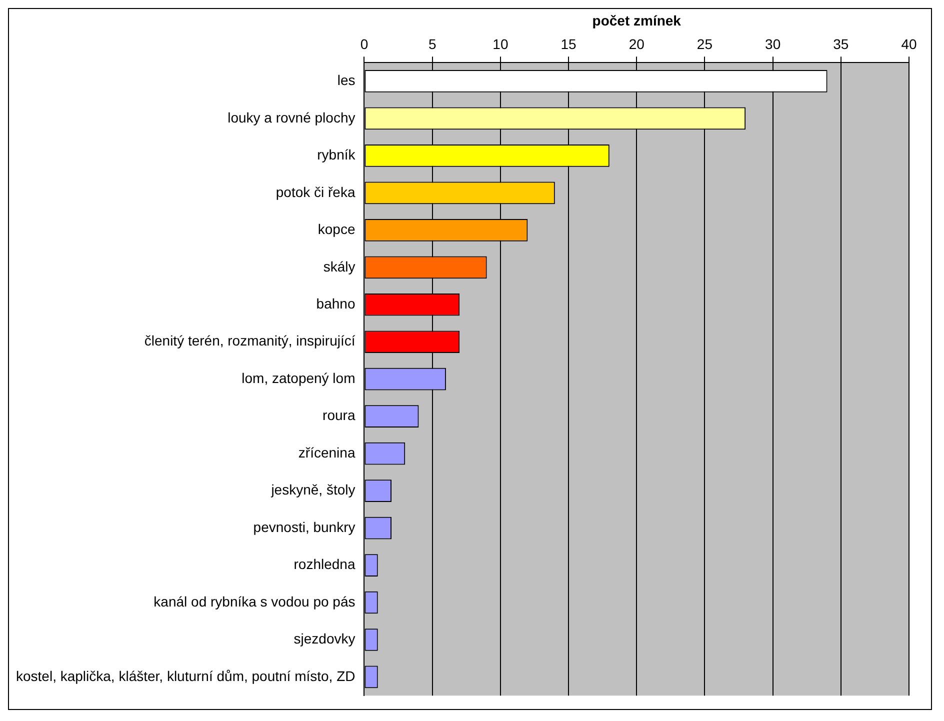  What do you see at coordinates (316, 192) in the screenshot?
I see `y-tick-label: potok či řeka` at bounding box center [316, 192].